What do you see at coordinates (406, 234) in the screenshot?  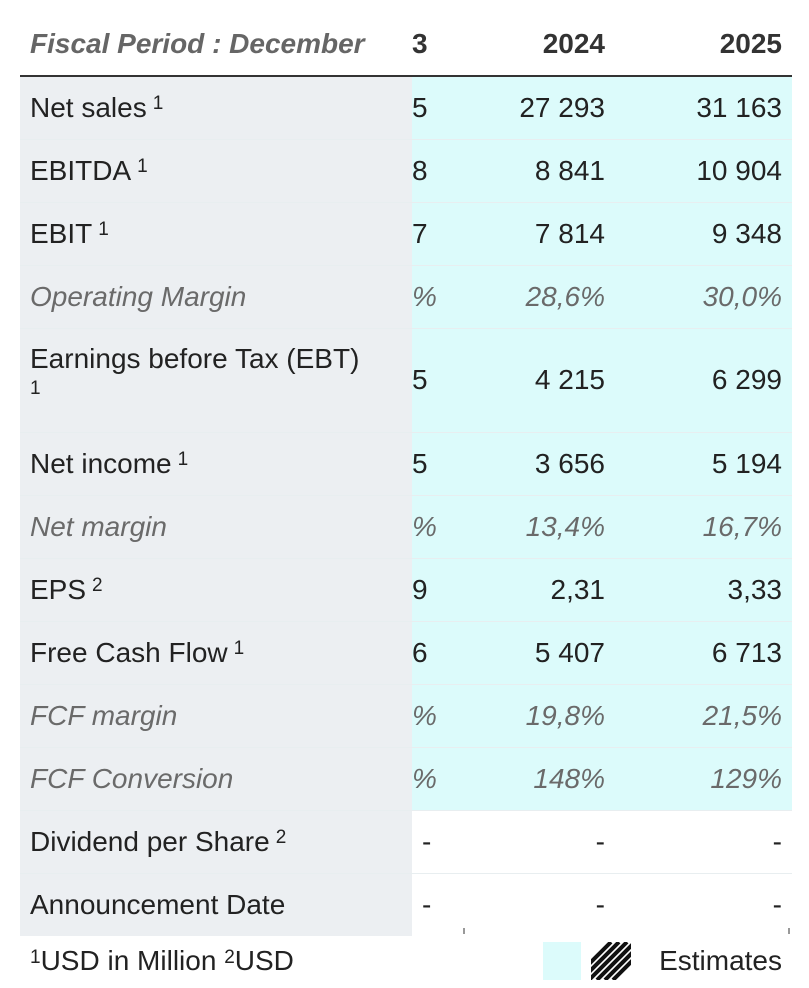 I see `table-row: EBIT 1 7 7 814 9 348` at bounding box center [406, 234].